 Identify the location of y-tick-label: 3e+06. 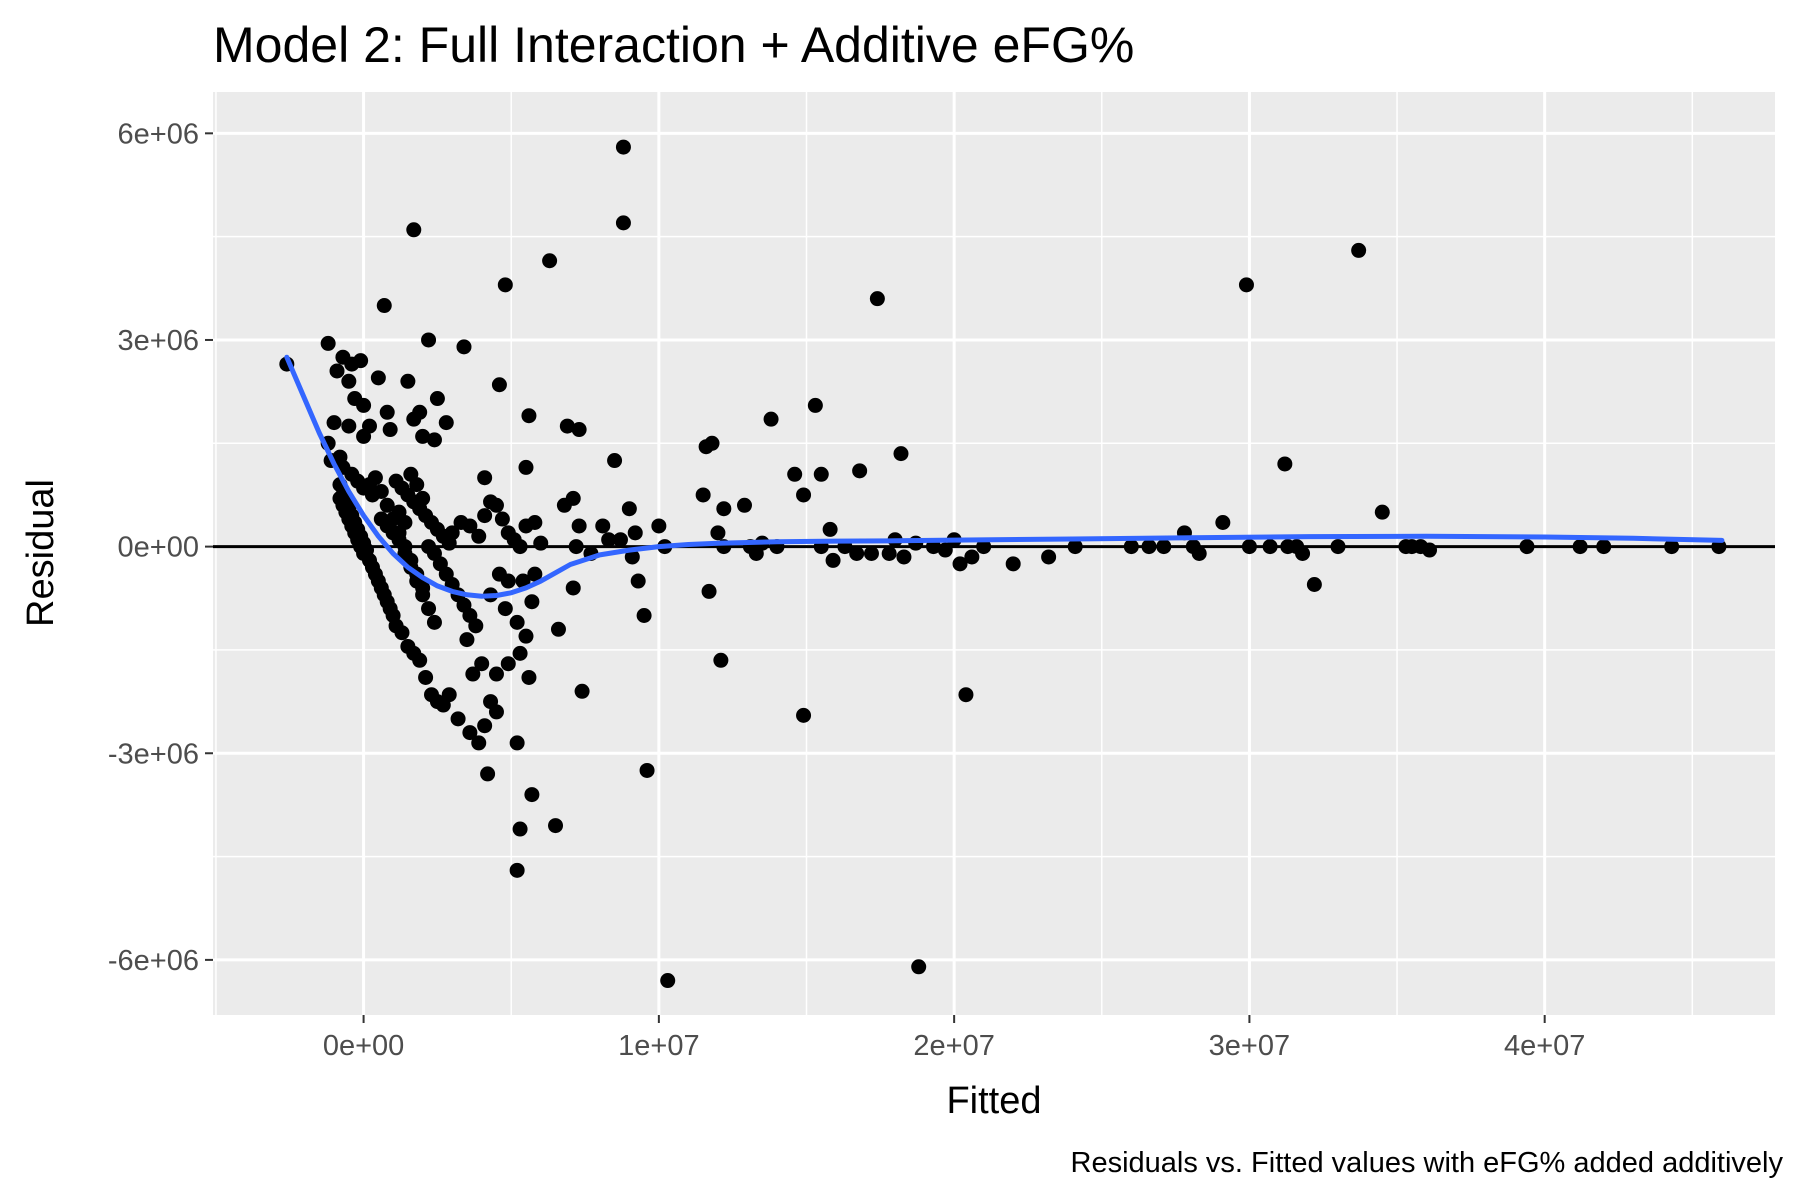
(158, 341).